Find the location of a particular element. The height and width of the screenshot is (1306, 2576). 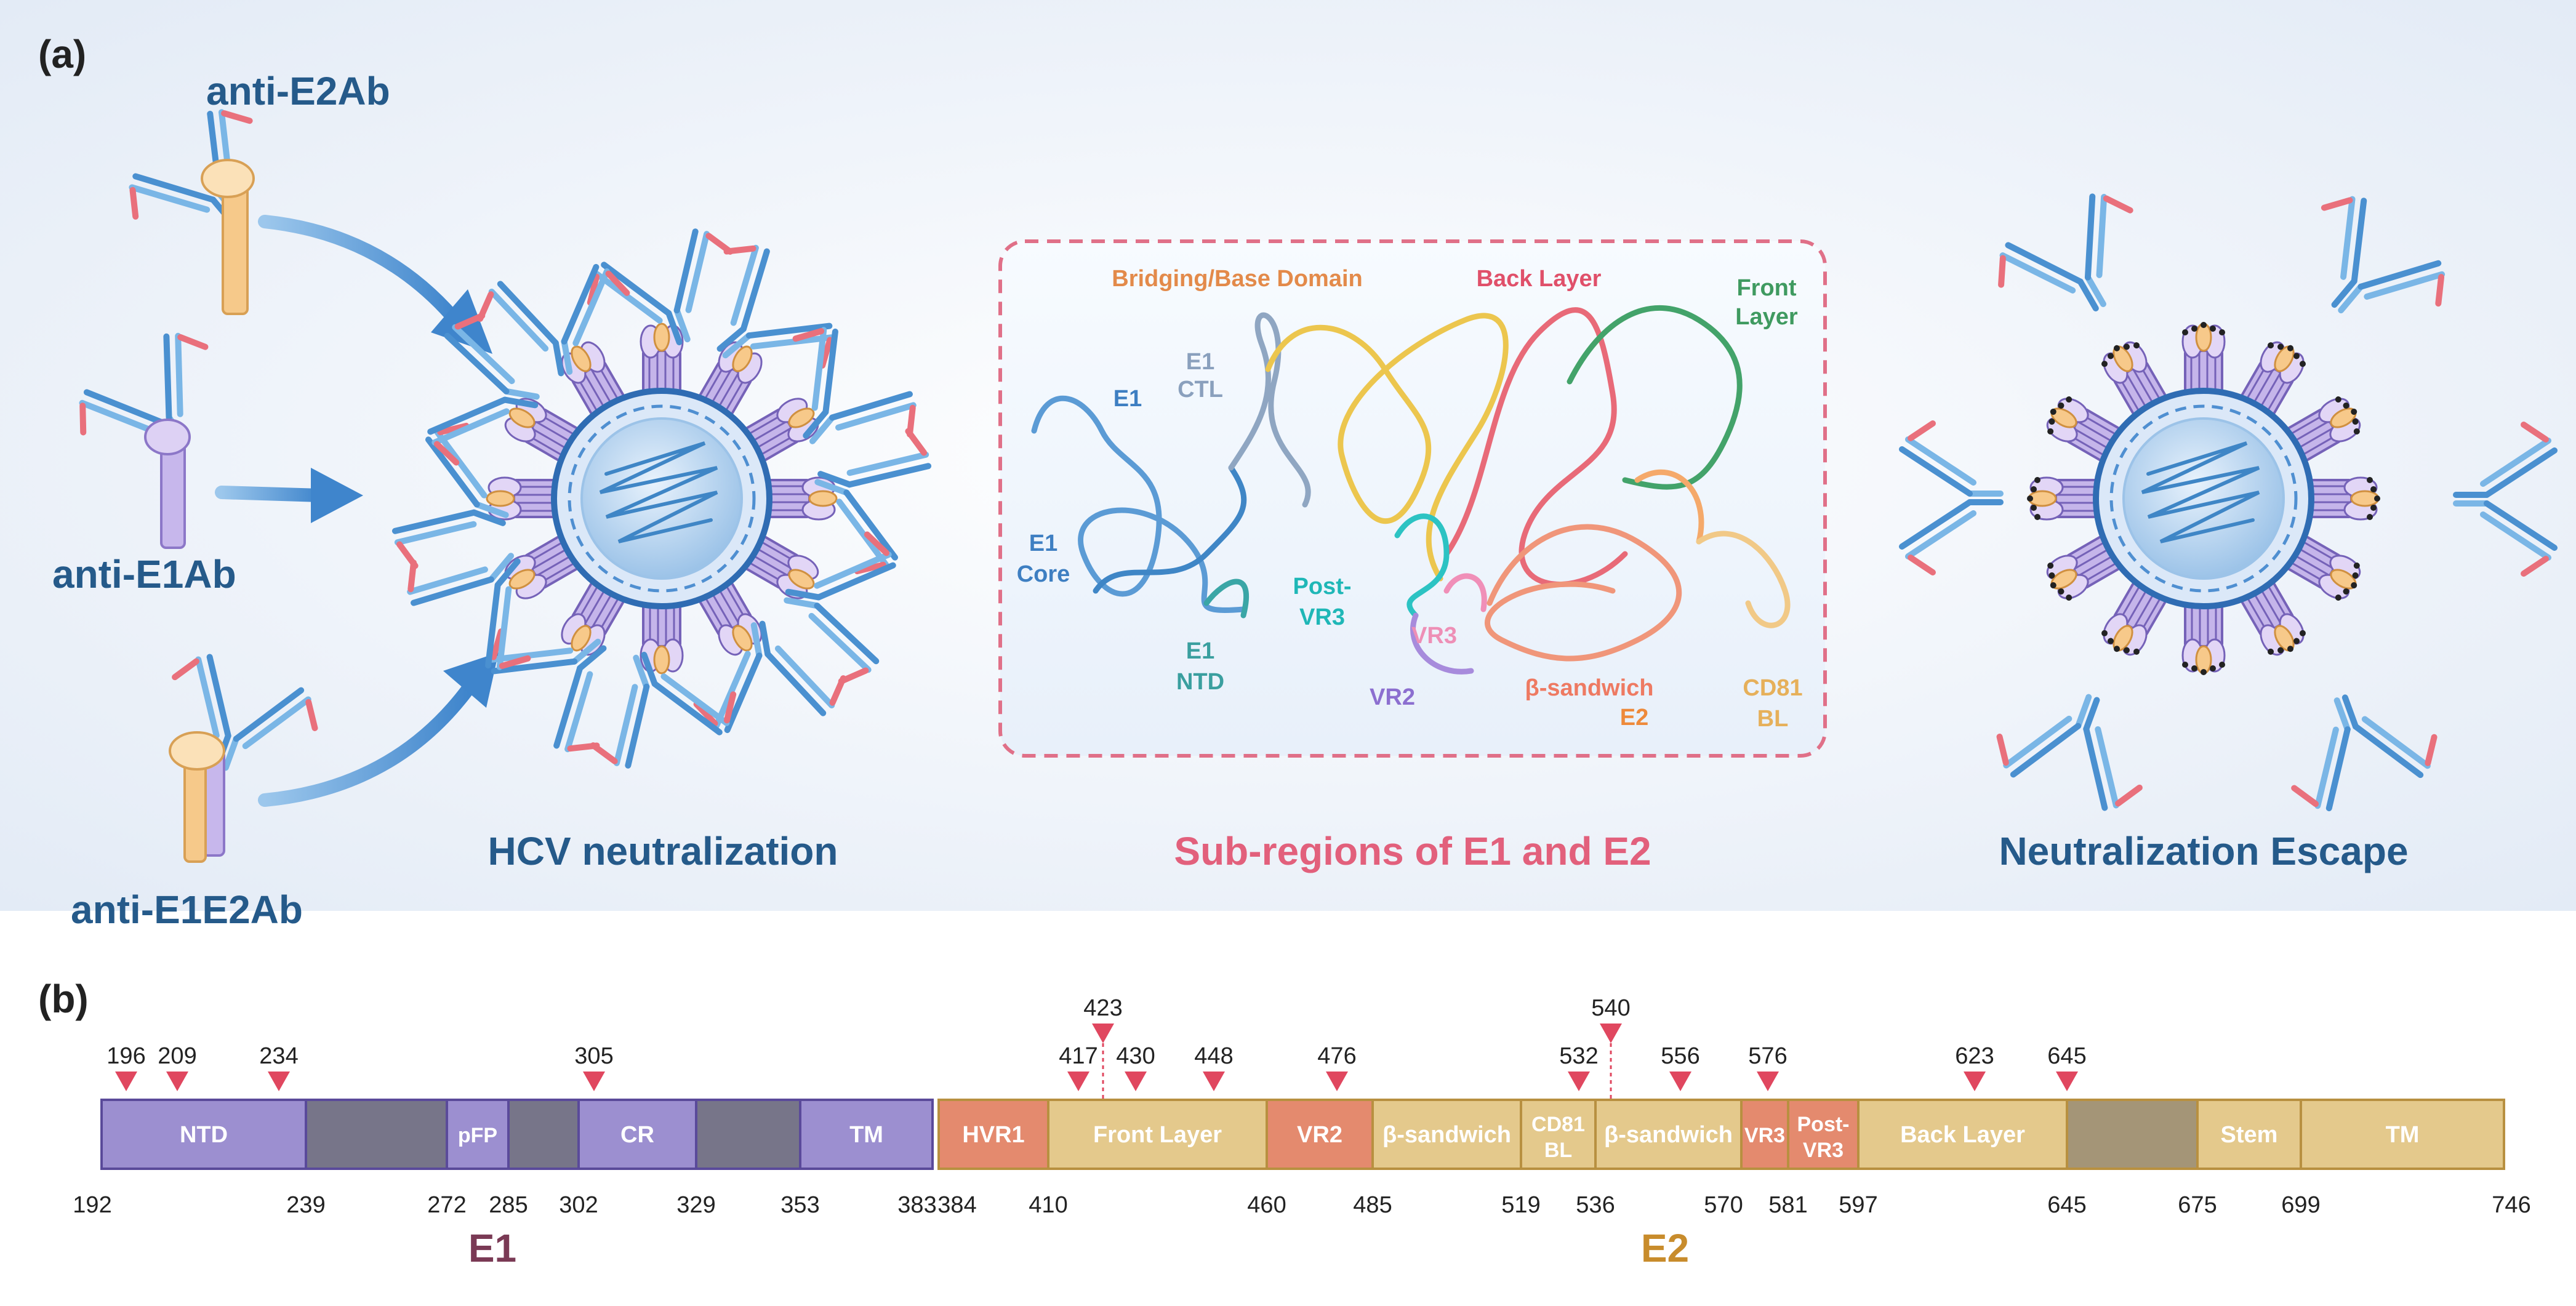

domain-label: VR2 is located at coordinates (1320, 1135).